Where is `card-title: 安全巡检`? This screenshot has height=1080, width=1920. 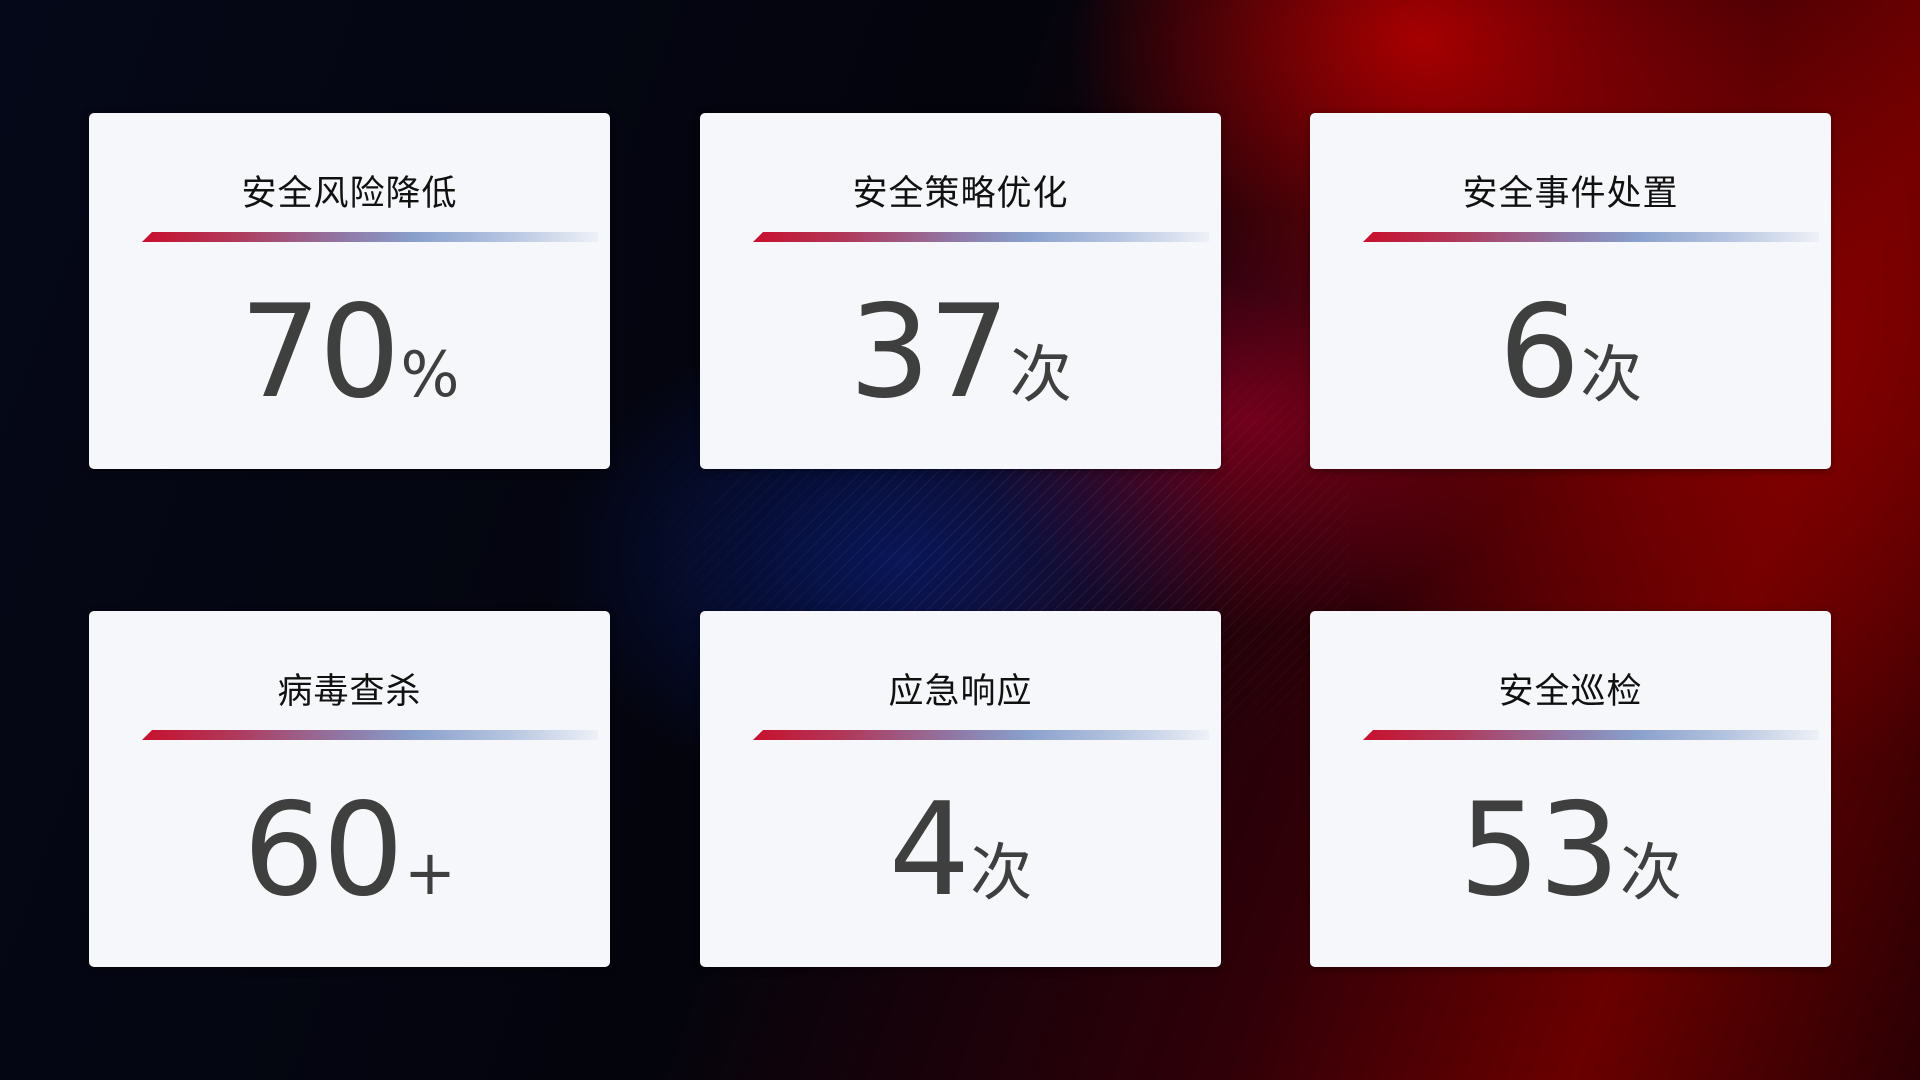
card-title: 安全巡检 is located at coordinates (1570, 692).